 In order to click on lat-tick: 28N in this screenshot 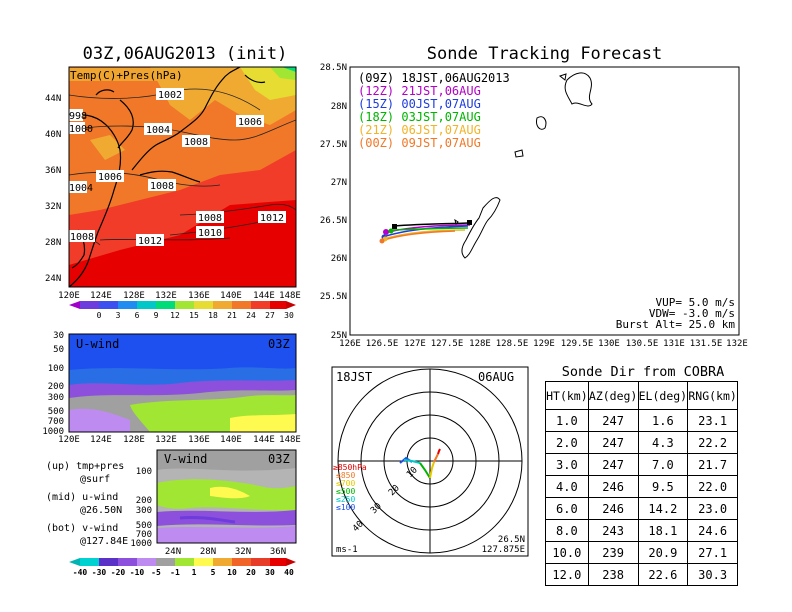, I will do `click(53, 243)`.